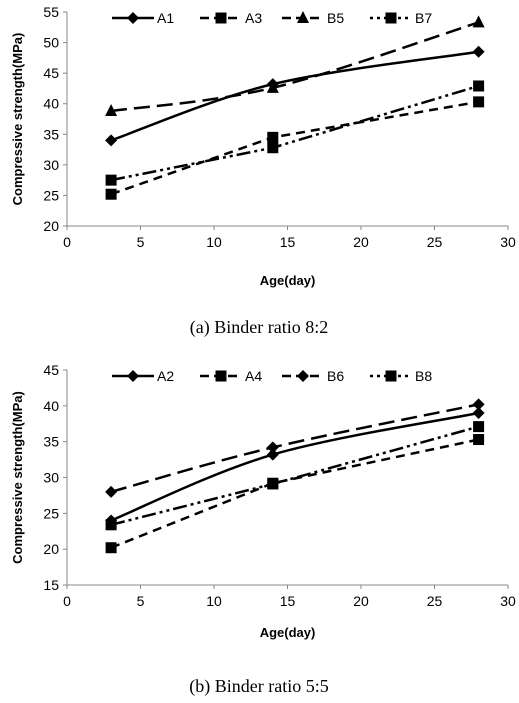 The image size is (519, 703). Describe the element at coordinates (335, 18) in the screenshot. I see `legend-label-b5: B5` at that location.